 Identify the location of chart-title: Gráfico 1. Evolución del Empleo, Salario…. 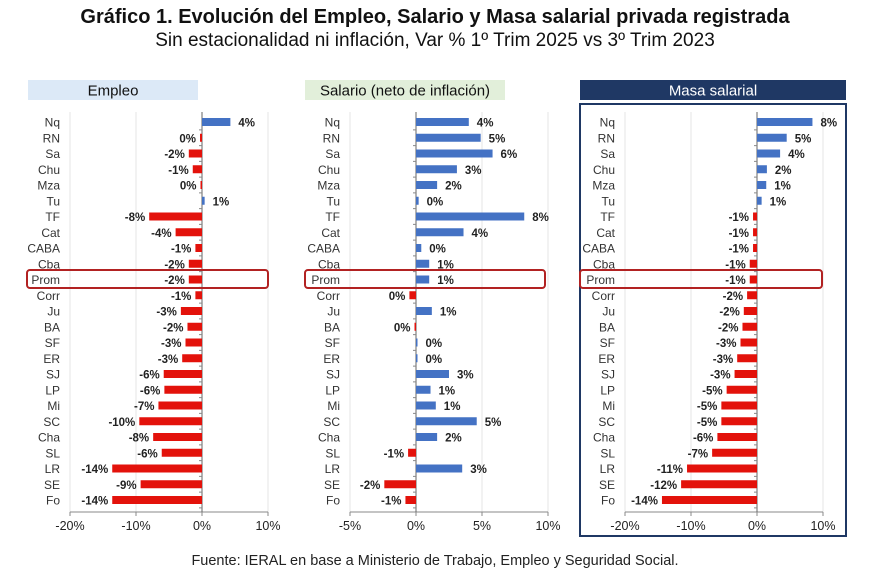
(435, 17).